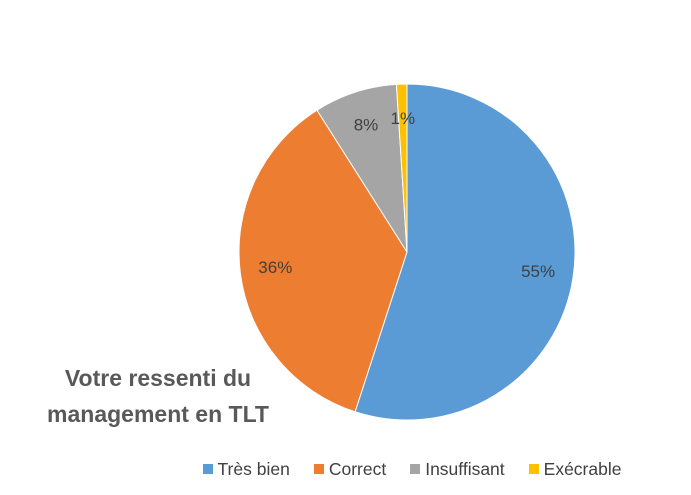 Image resolution: width=691 pixels, height=495 pixels. What do you see at coordinates (401, 168) in the screenshot?
I see `pie-slice` at bounding box center [401, 168].